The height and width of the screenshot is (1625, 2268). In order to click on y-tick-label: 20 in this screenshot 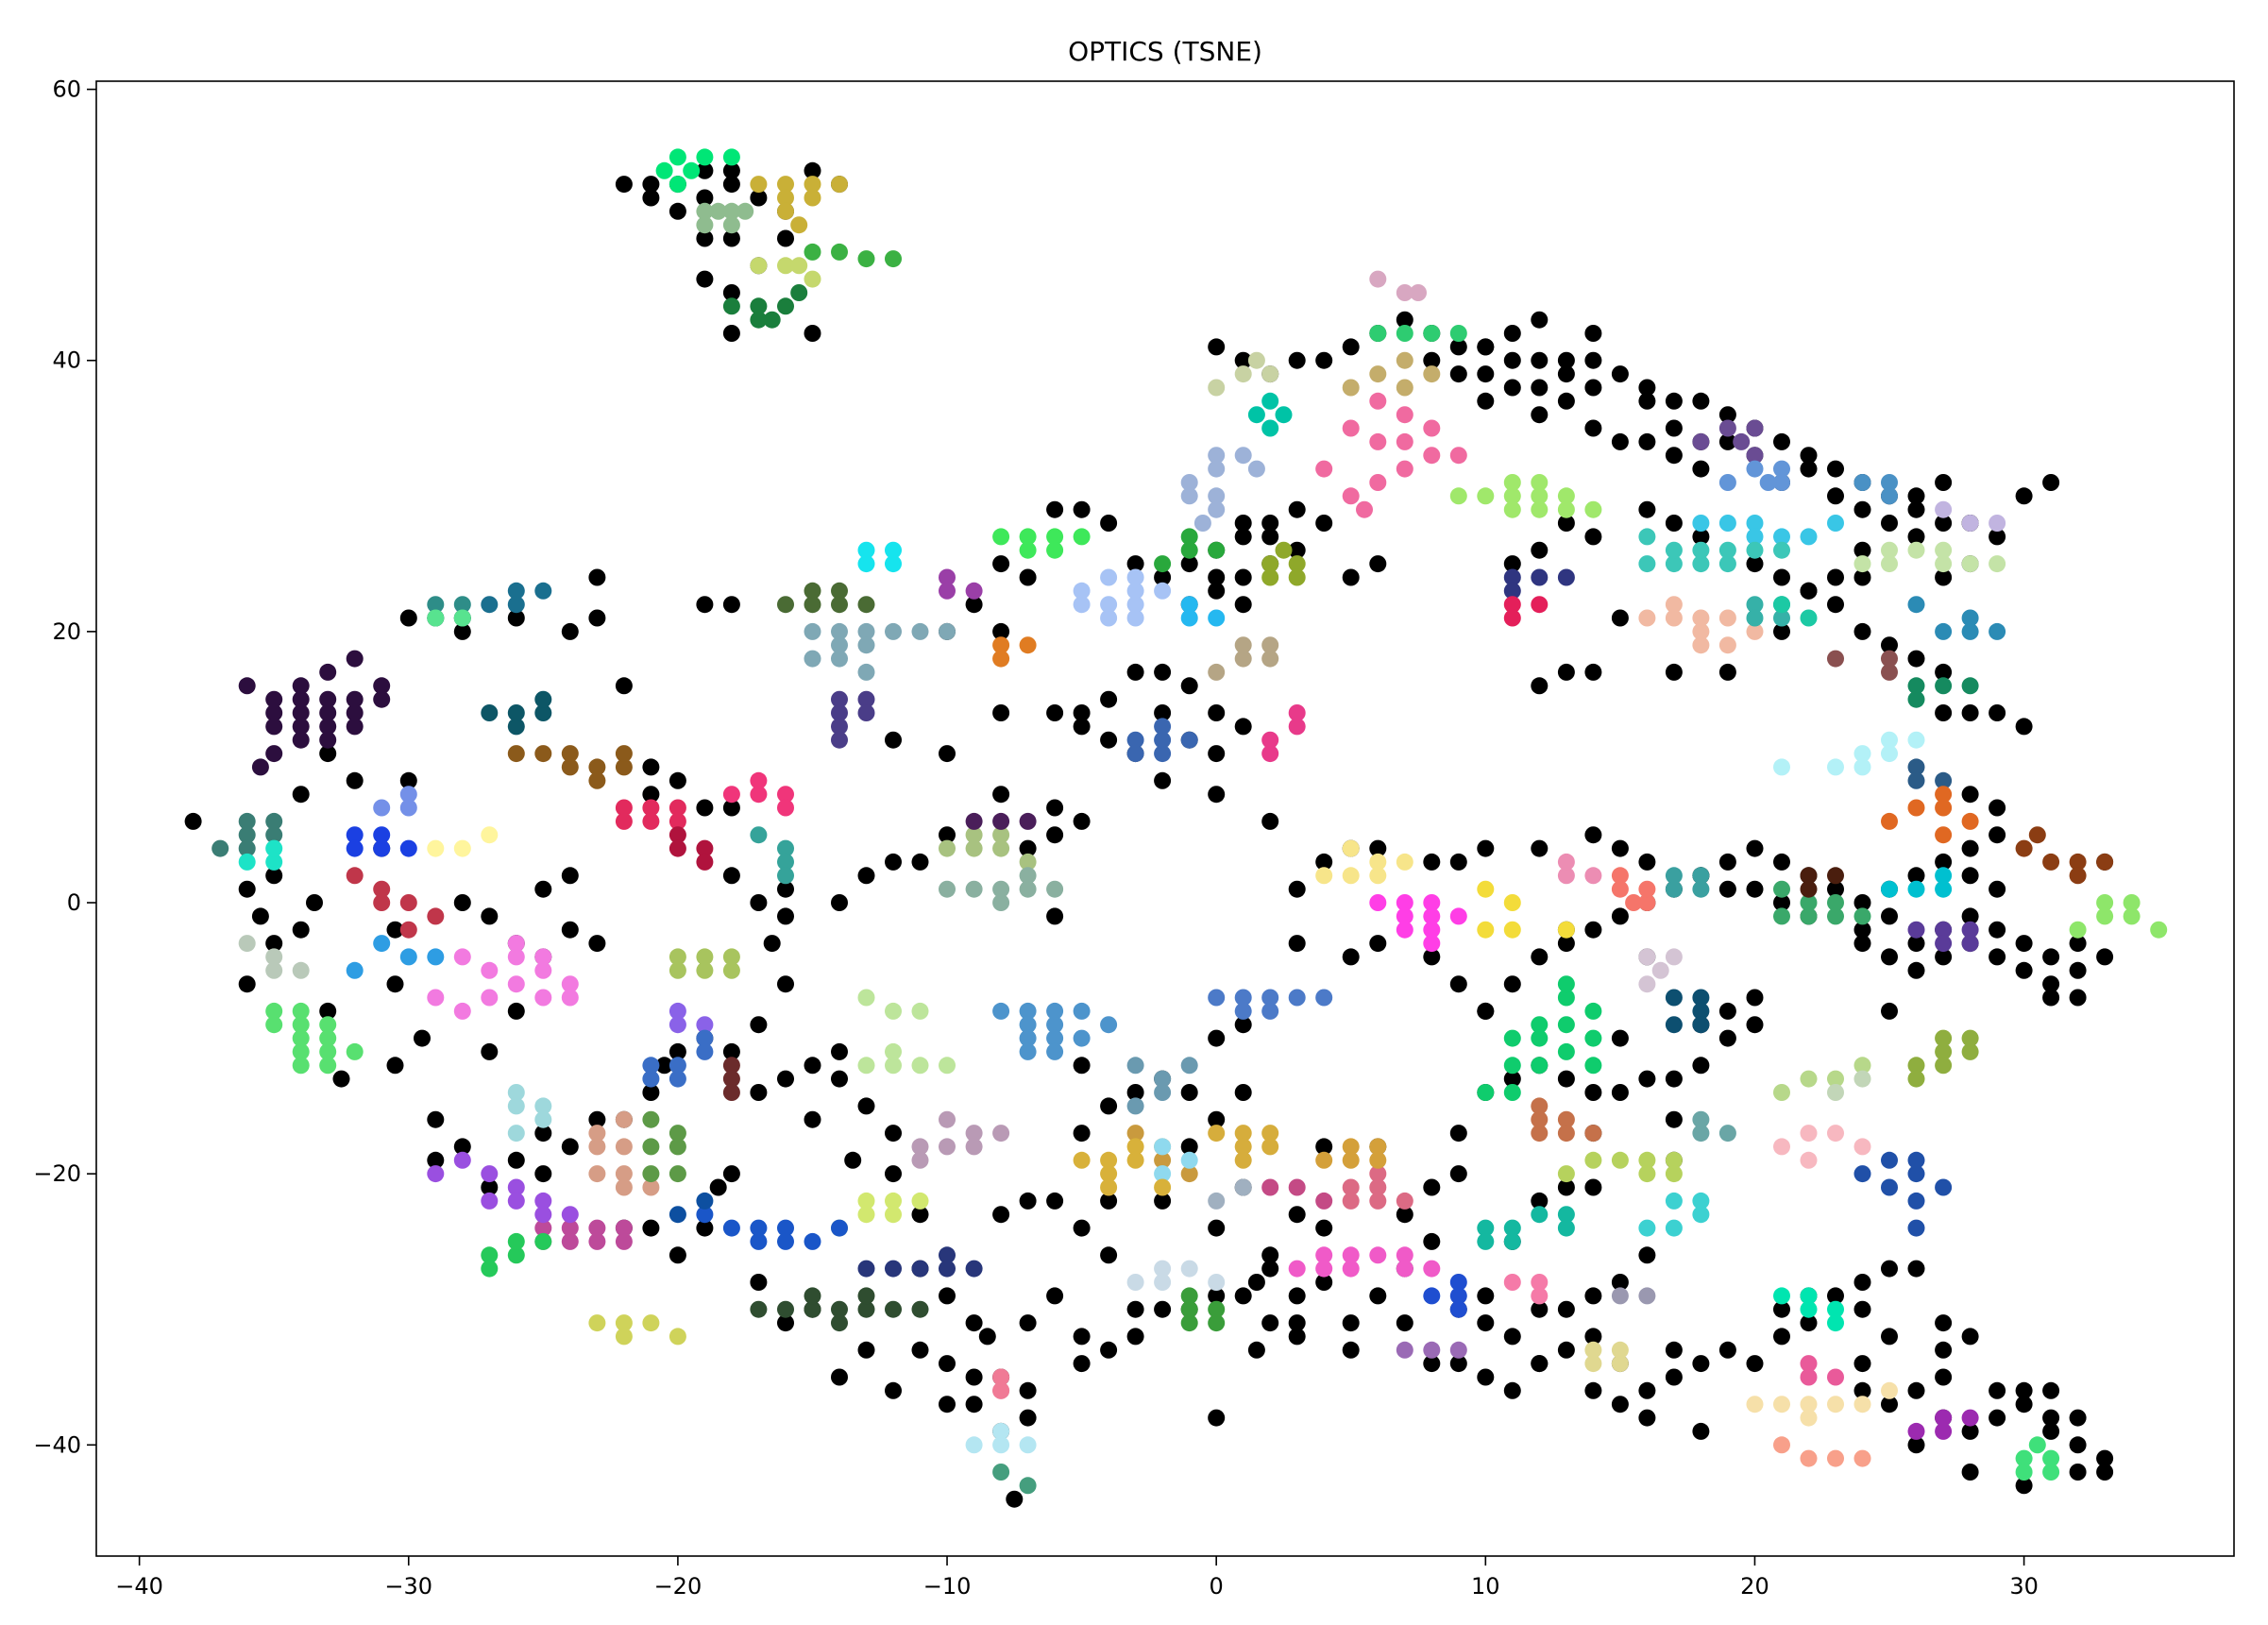, I will do `click(66, 631)`.